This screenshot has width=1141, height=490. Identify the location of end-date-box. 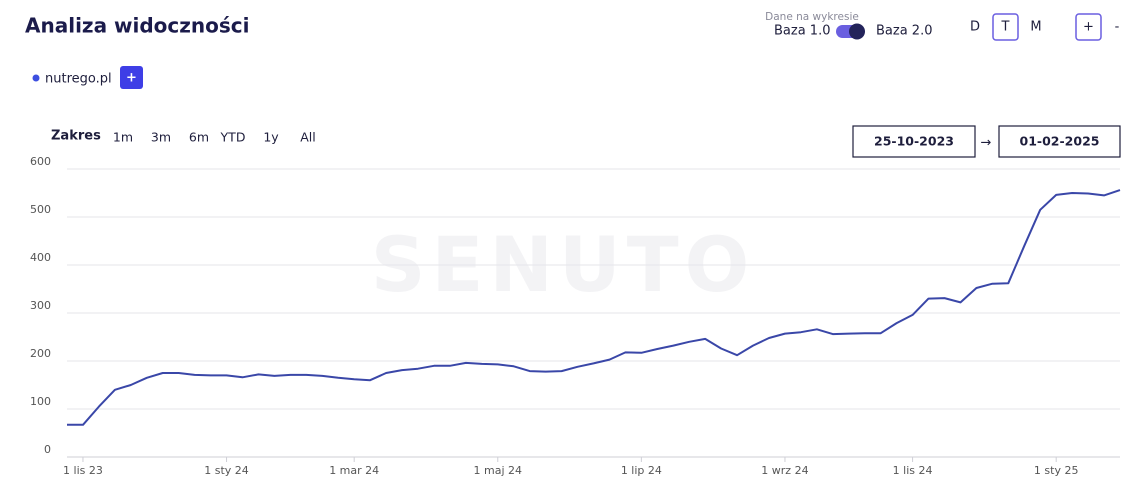
(1059, 141).